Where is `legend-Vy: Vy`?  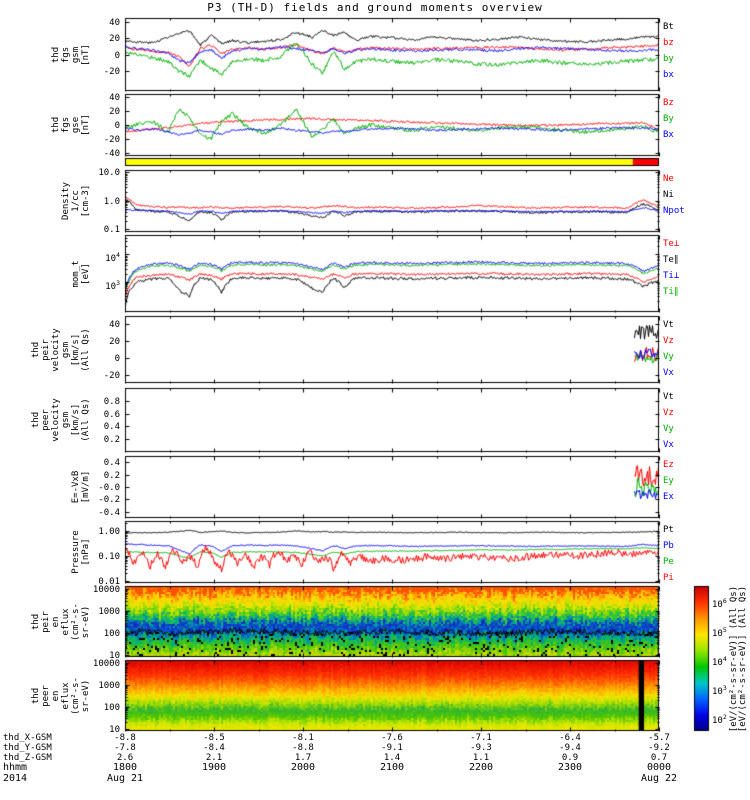 legend-Vy: Vy is located at coordinates (668, 429).